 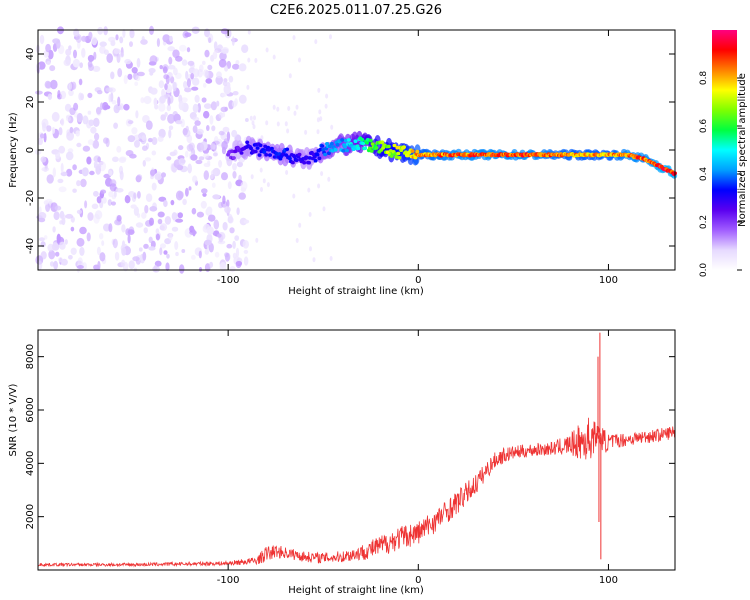 What do you see at coordinates (704, 174) in the screenshot?
I see `colorbar-tick-label: 0.4` at bounding box center [704, 174].